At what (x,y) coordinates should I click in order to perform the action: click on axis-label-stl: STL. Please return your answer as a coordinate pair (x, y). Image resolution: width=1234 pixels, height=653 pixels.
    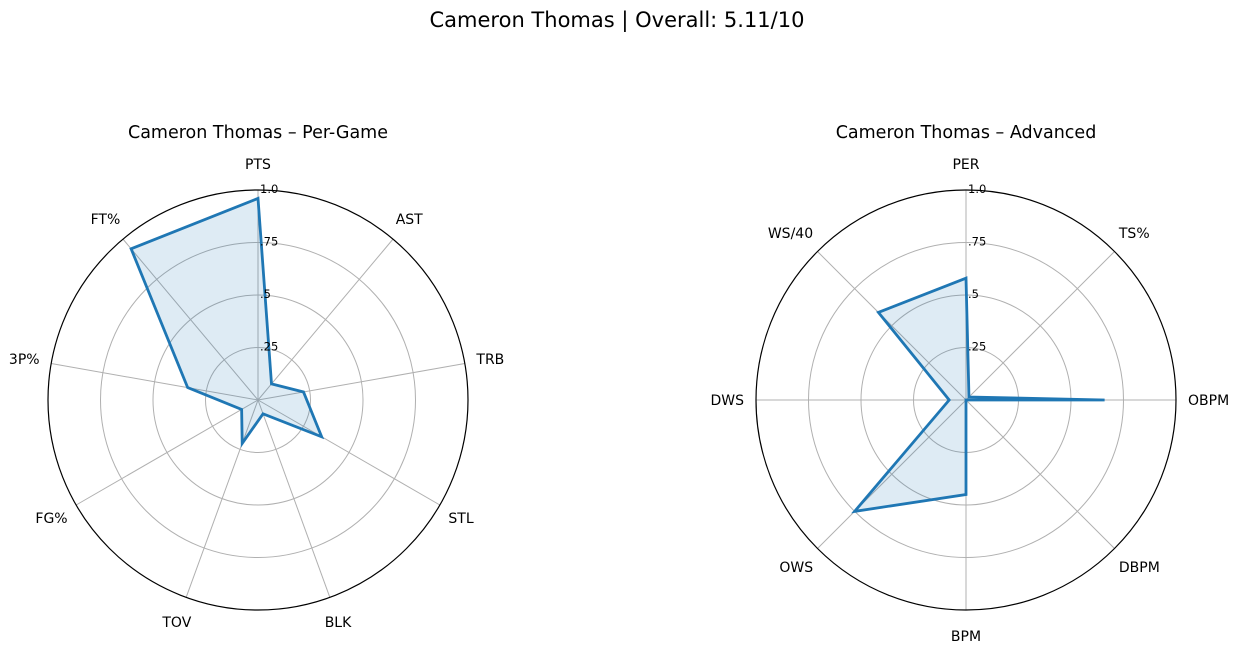
    Looking at the image, I should click on (460, 519).